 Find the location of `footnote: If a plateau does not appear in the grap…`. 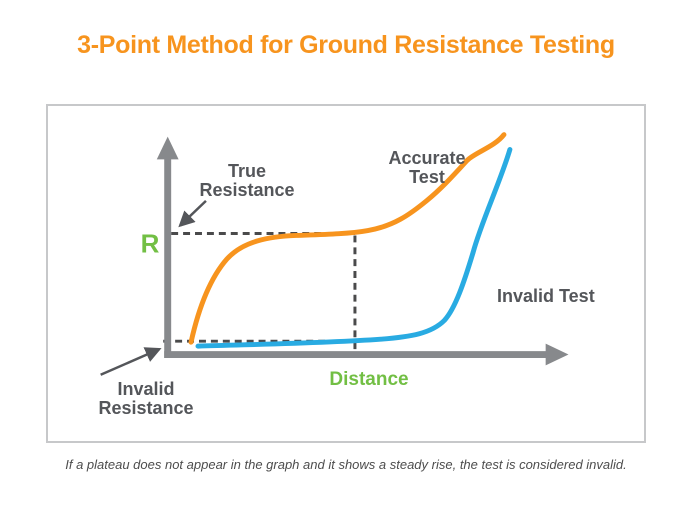

footnote: If a plateau does not appear in the grap… is located at coordinates (346, 464).